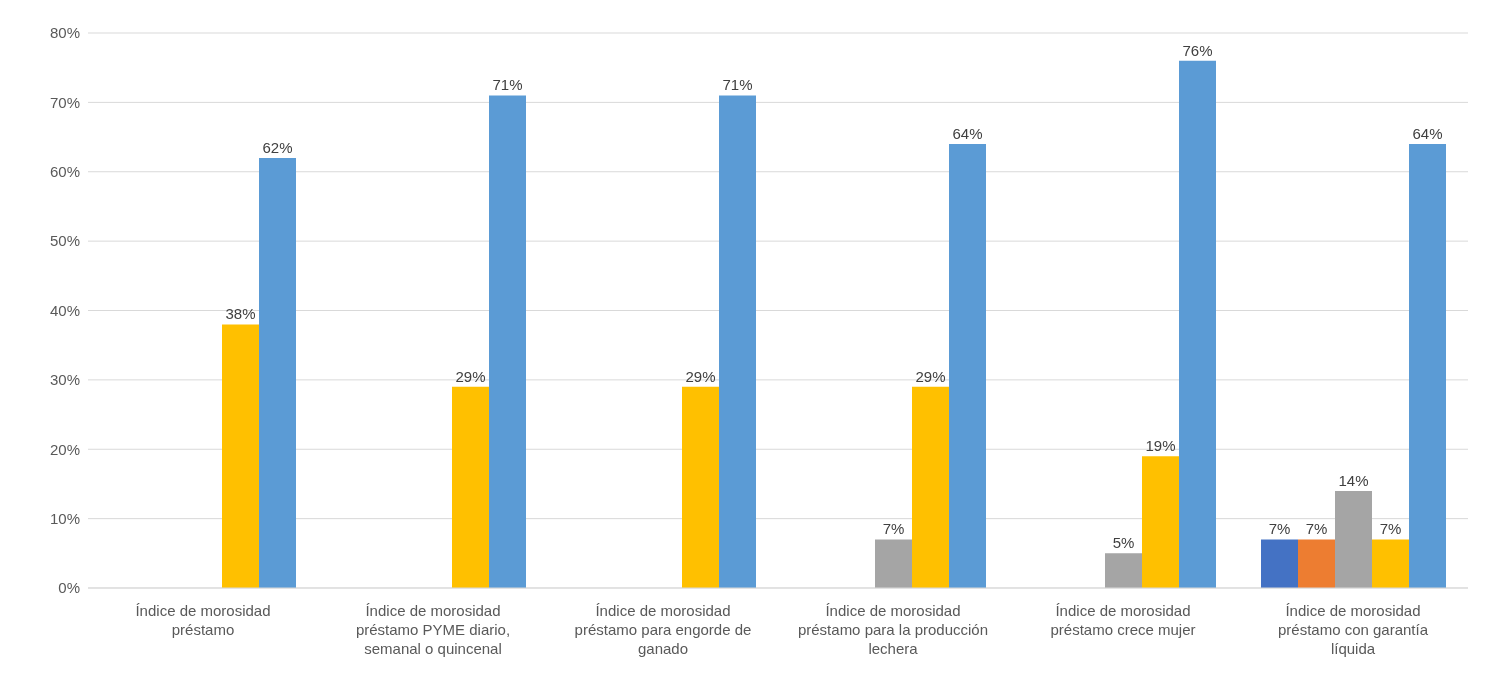 The width and height of the screenshot is (1495, 686). I want to click on x-tick-label: Índice de morosidad préstamo para la producción lechera, so click(893, 629).